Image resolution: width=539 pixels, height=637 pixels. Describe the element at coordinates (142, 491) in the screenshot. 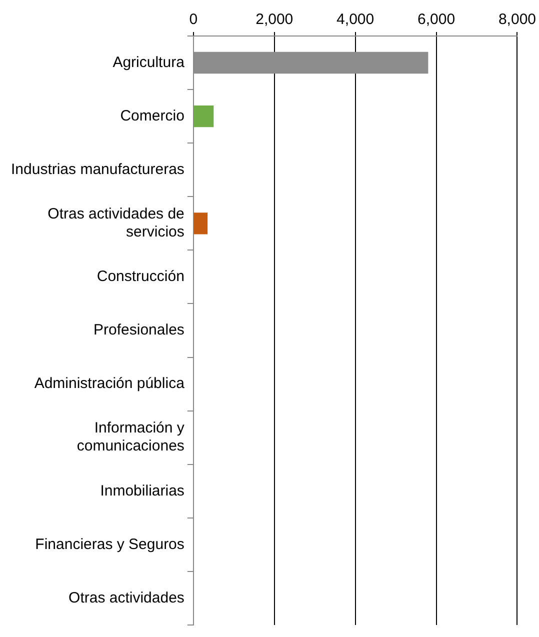

I see `y-tick-label: Inmobiliarias` at that location.